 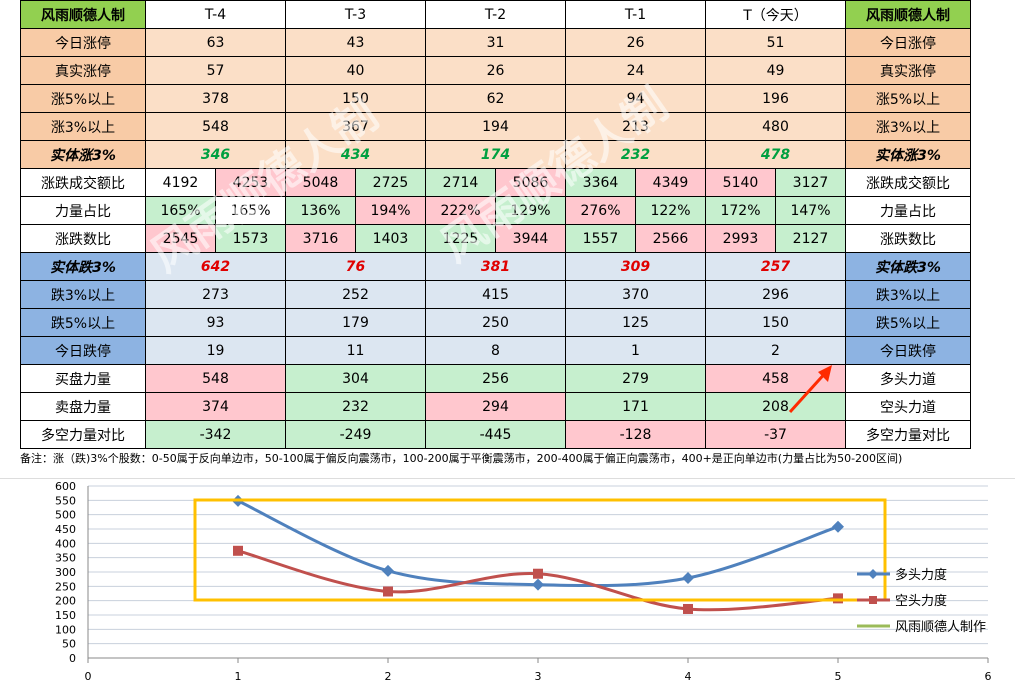 What do you see at coordinates (495, 406) in the screenshot?
I see `value-cell: 294` at bounding box center [495, 406].